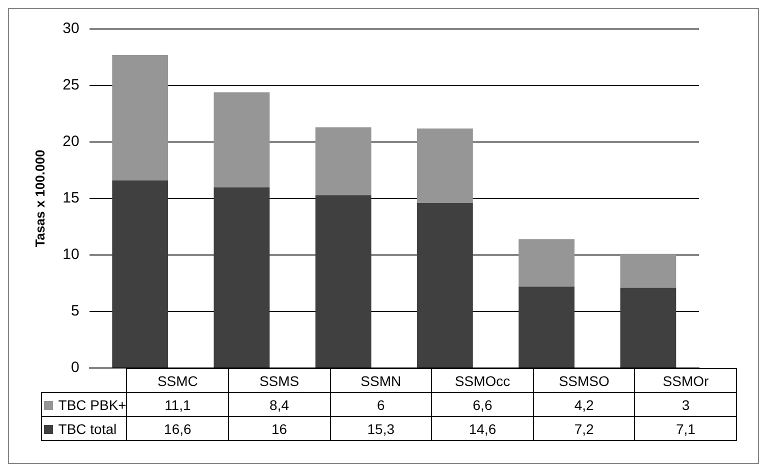 This screenshot has width=767, height=472. Describe the element at coordinates (483, 428) in the screenshot. I see `data-label: 14,6` at that location.